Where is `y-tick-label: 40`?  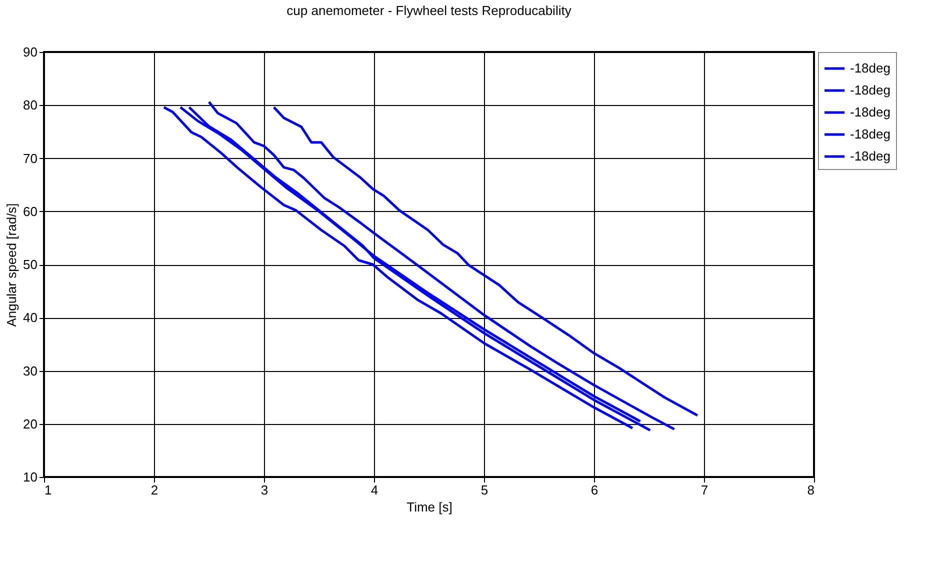
y-tick-label: 40 is located at coordinates (30, 318).